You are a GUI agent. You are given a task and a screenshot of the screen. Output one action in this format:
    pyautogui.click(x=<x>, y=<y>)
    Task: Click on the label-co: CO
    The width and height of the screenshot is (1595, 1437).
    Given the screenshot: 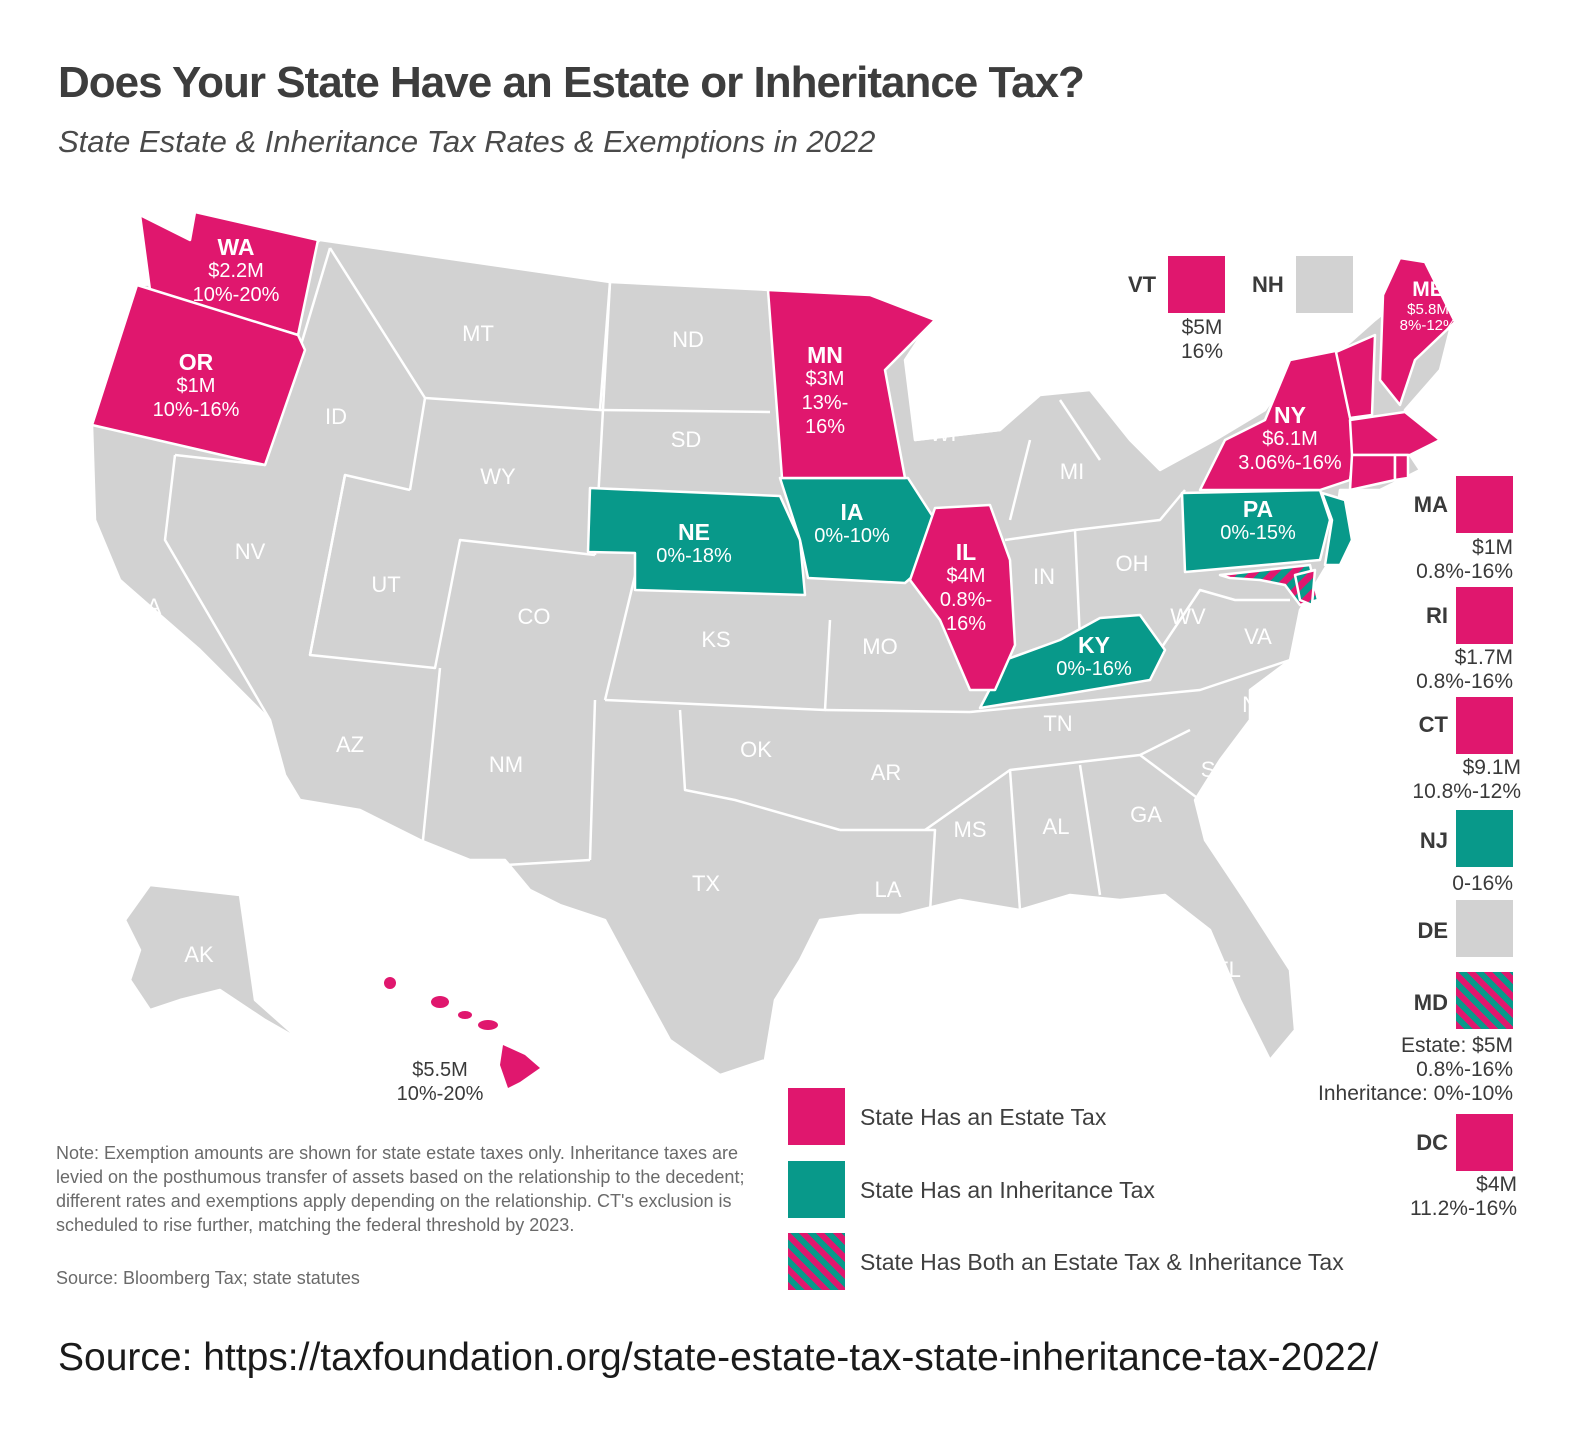 What is the action you would take?
    pyautogui.click(x=534, y=616)
    